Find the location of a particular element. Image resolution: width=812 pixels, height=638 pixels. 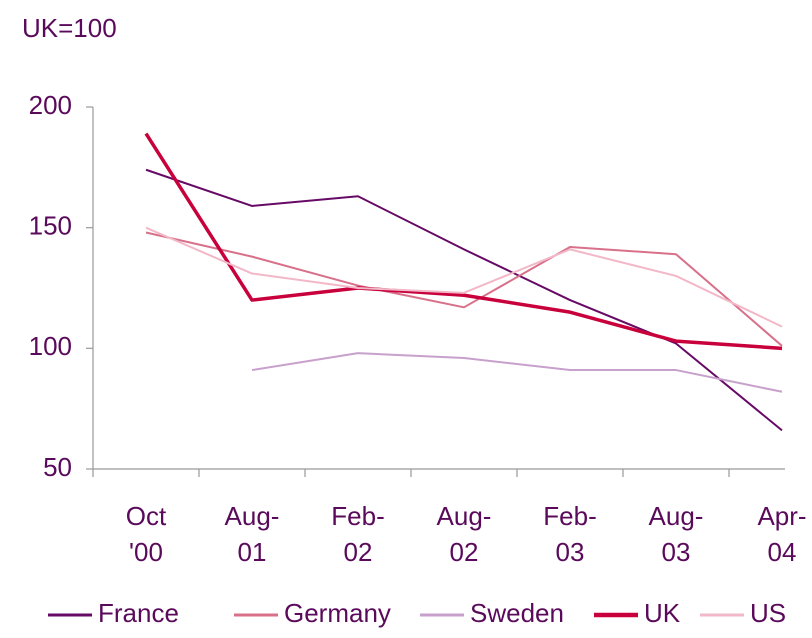

y-tick-label: 150 is located at coordinates (50, 226).